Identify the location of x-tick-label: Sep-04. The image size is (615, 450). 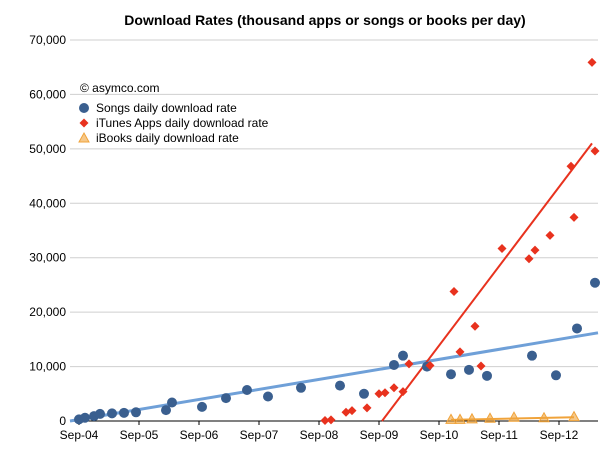
(79, 435).